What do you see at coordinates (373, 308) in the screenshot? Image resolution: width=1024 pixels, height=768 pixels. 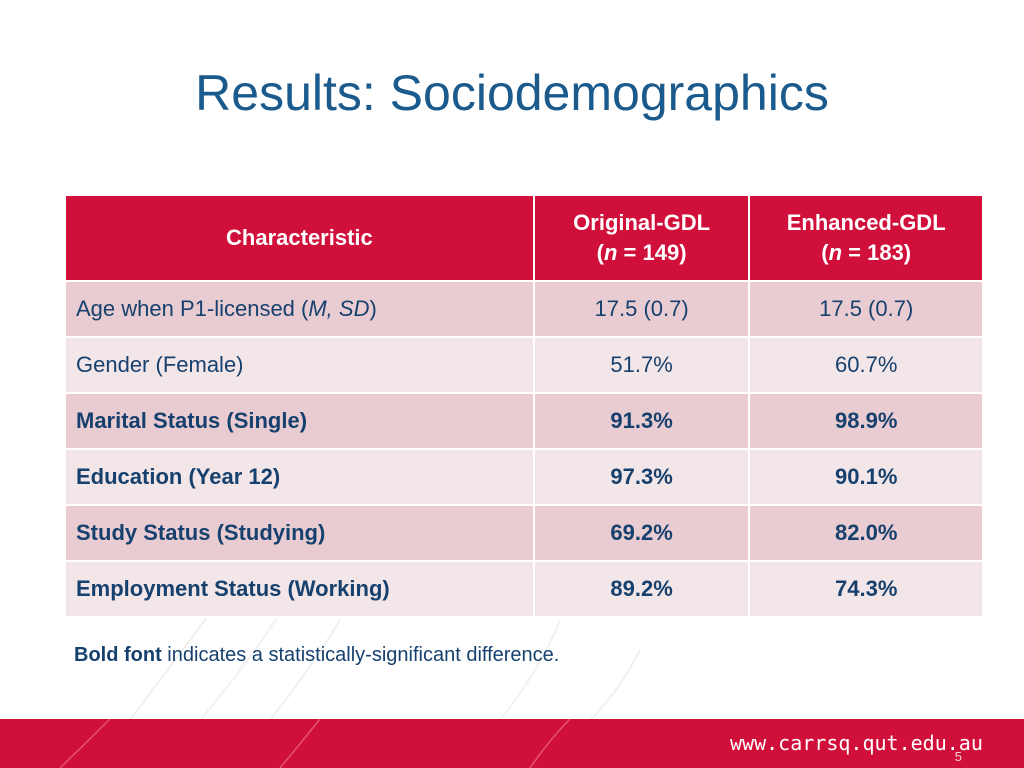 I see `row-label-close: )` at bounding box center [373, 308].